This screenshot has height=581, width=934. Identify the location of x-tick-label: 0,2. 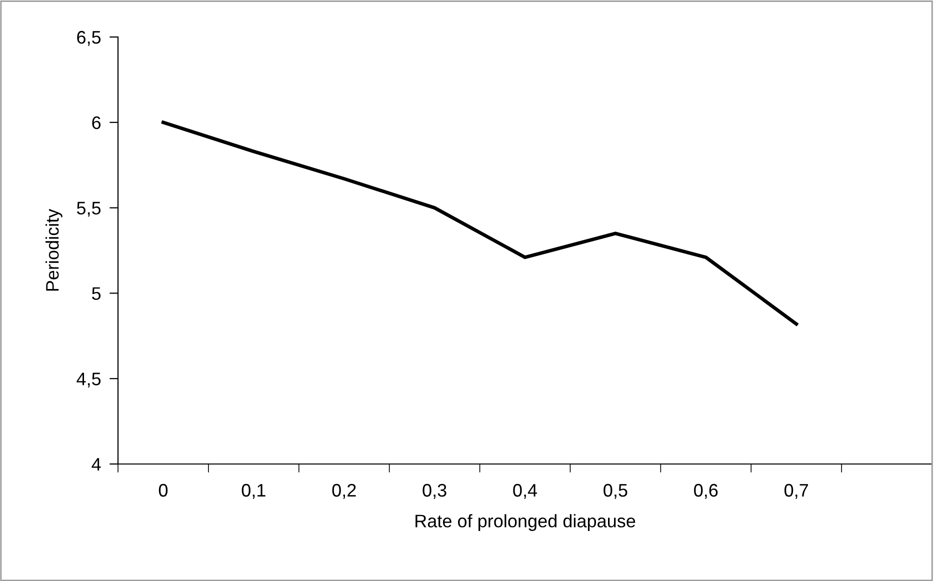
(344, 491).